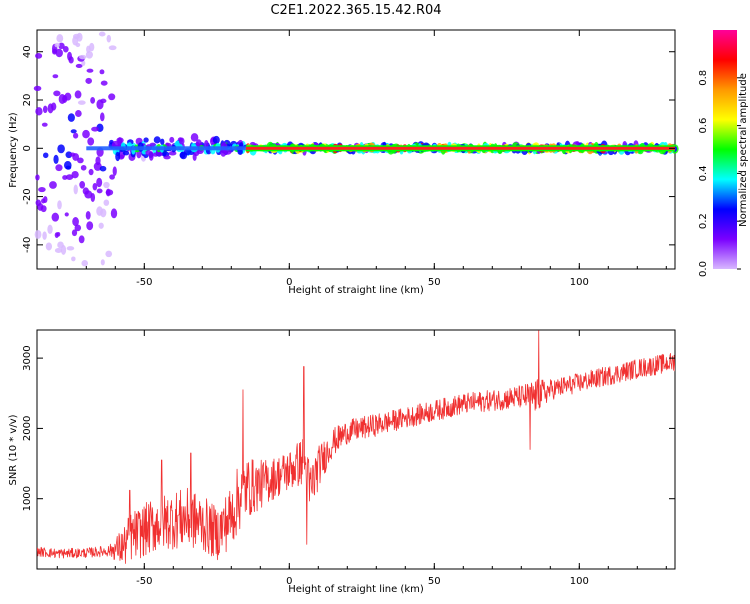 Image resolution: width=750 pixels, height=604 pixels. Describe the element at coordinates (27, 245) in the screenshot. I see `y-tick-label: -40` at that location.